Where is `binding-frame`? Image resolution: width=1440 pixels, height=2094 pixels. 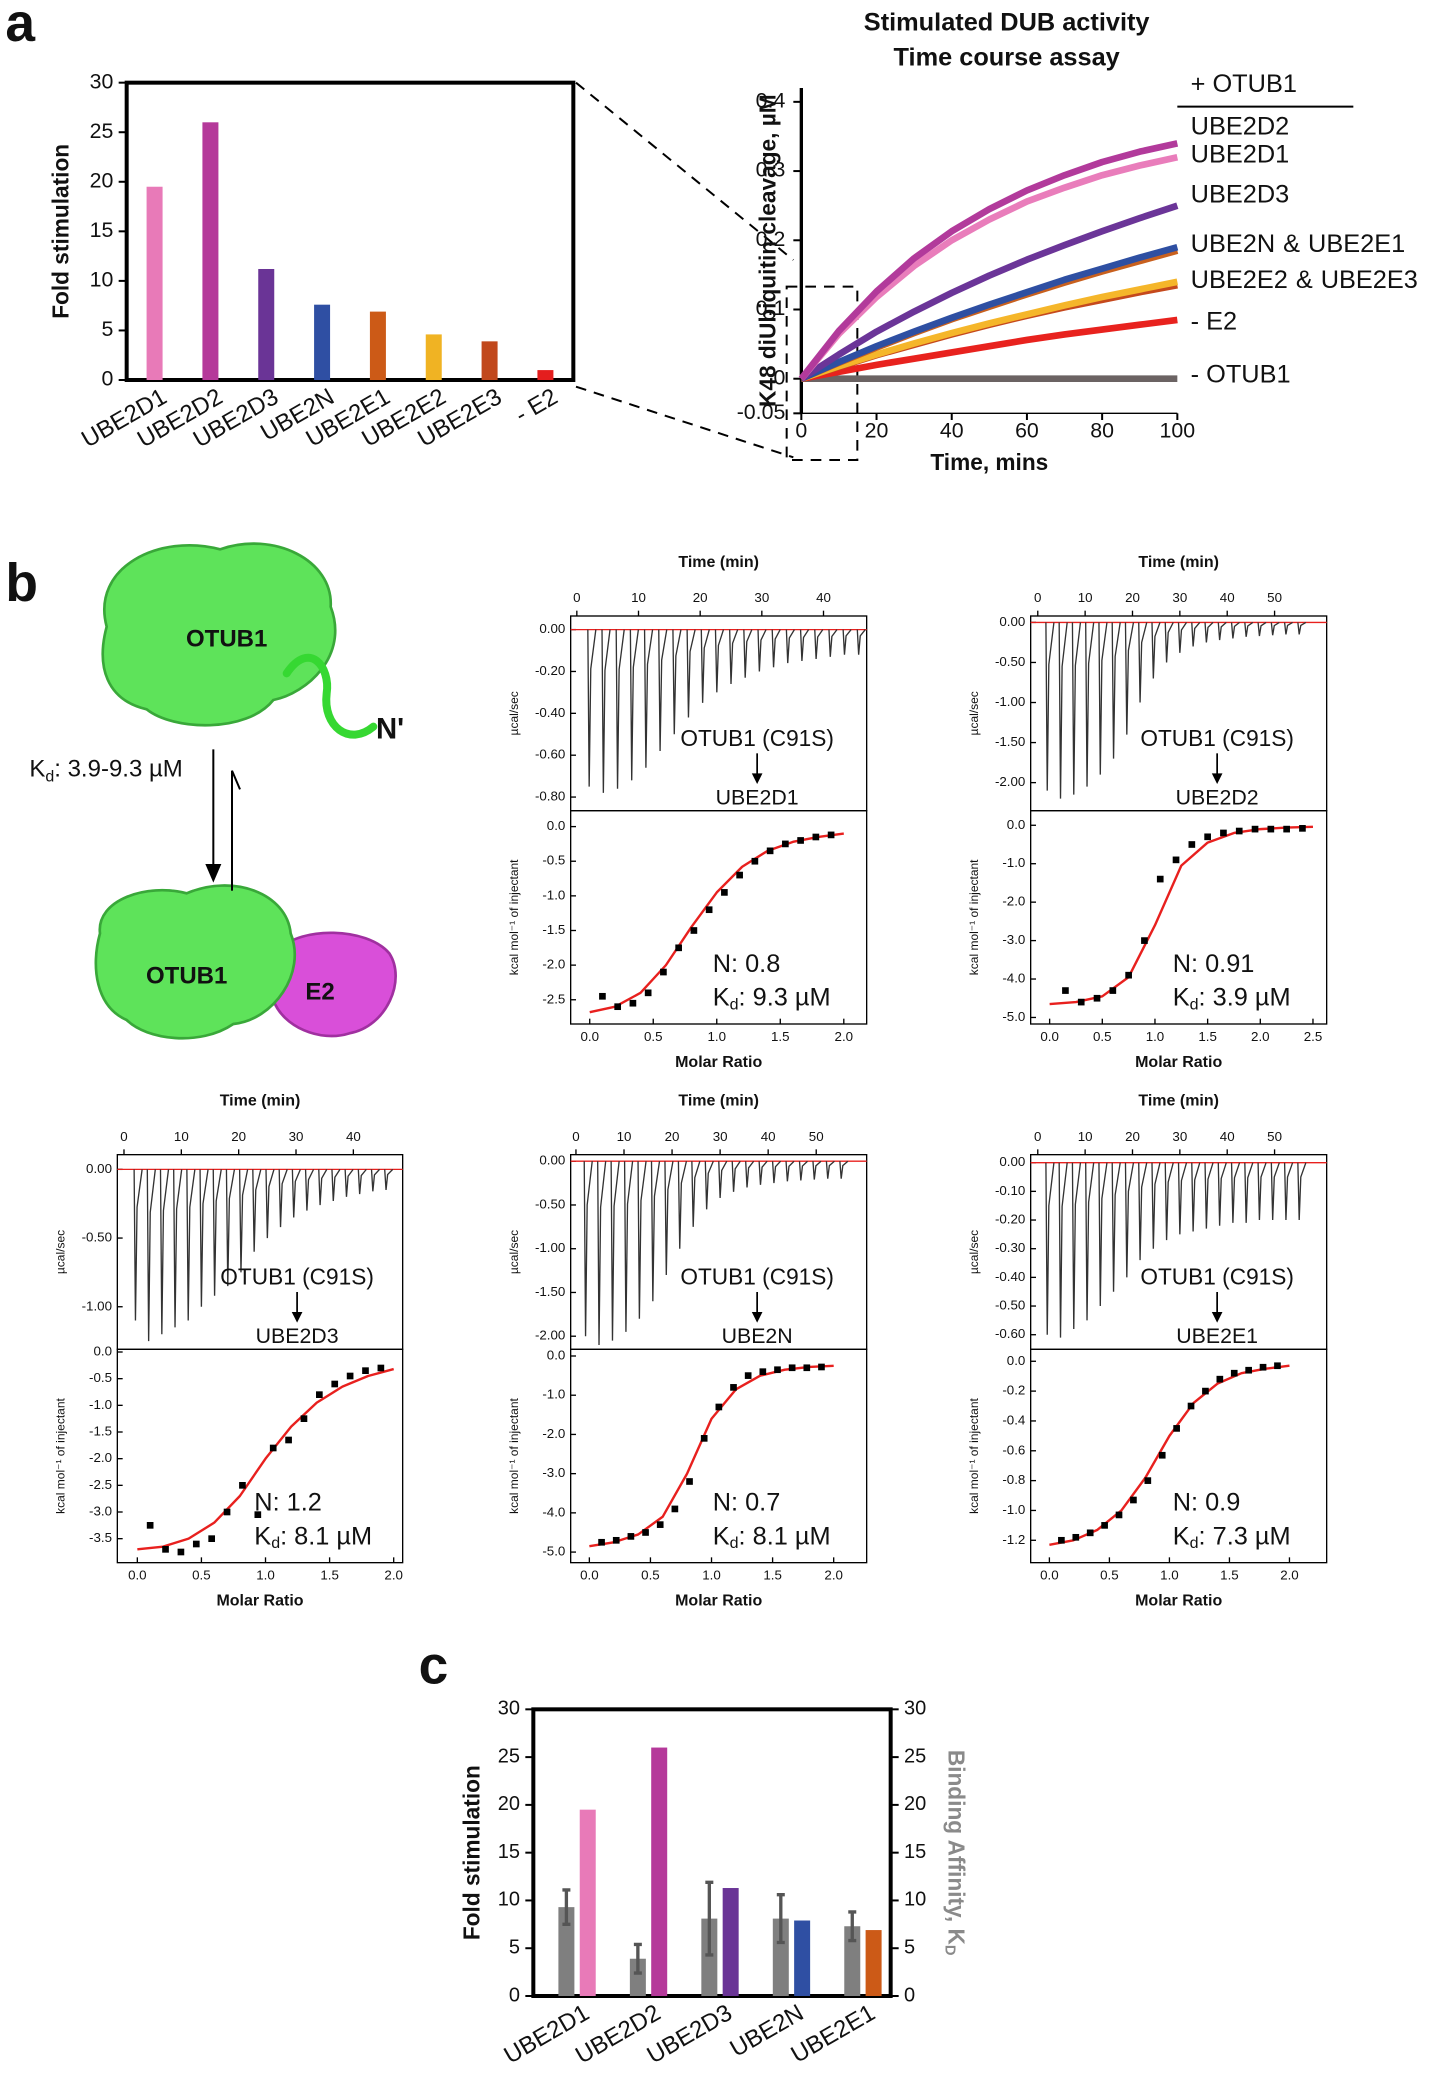
binding-frame is located at coordinates (719, 917).